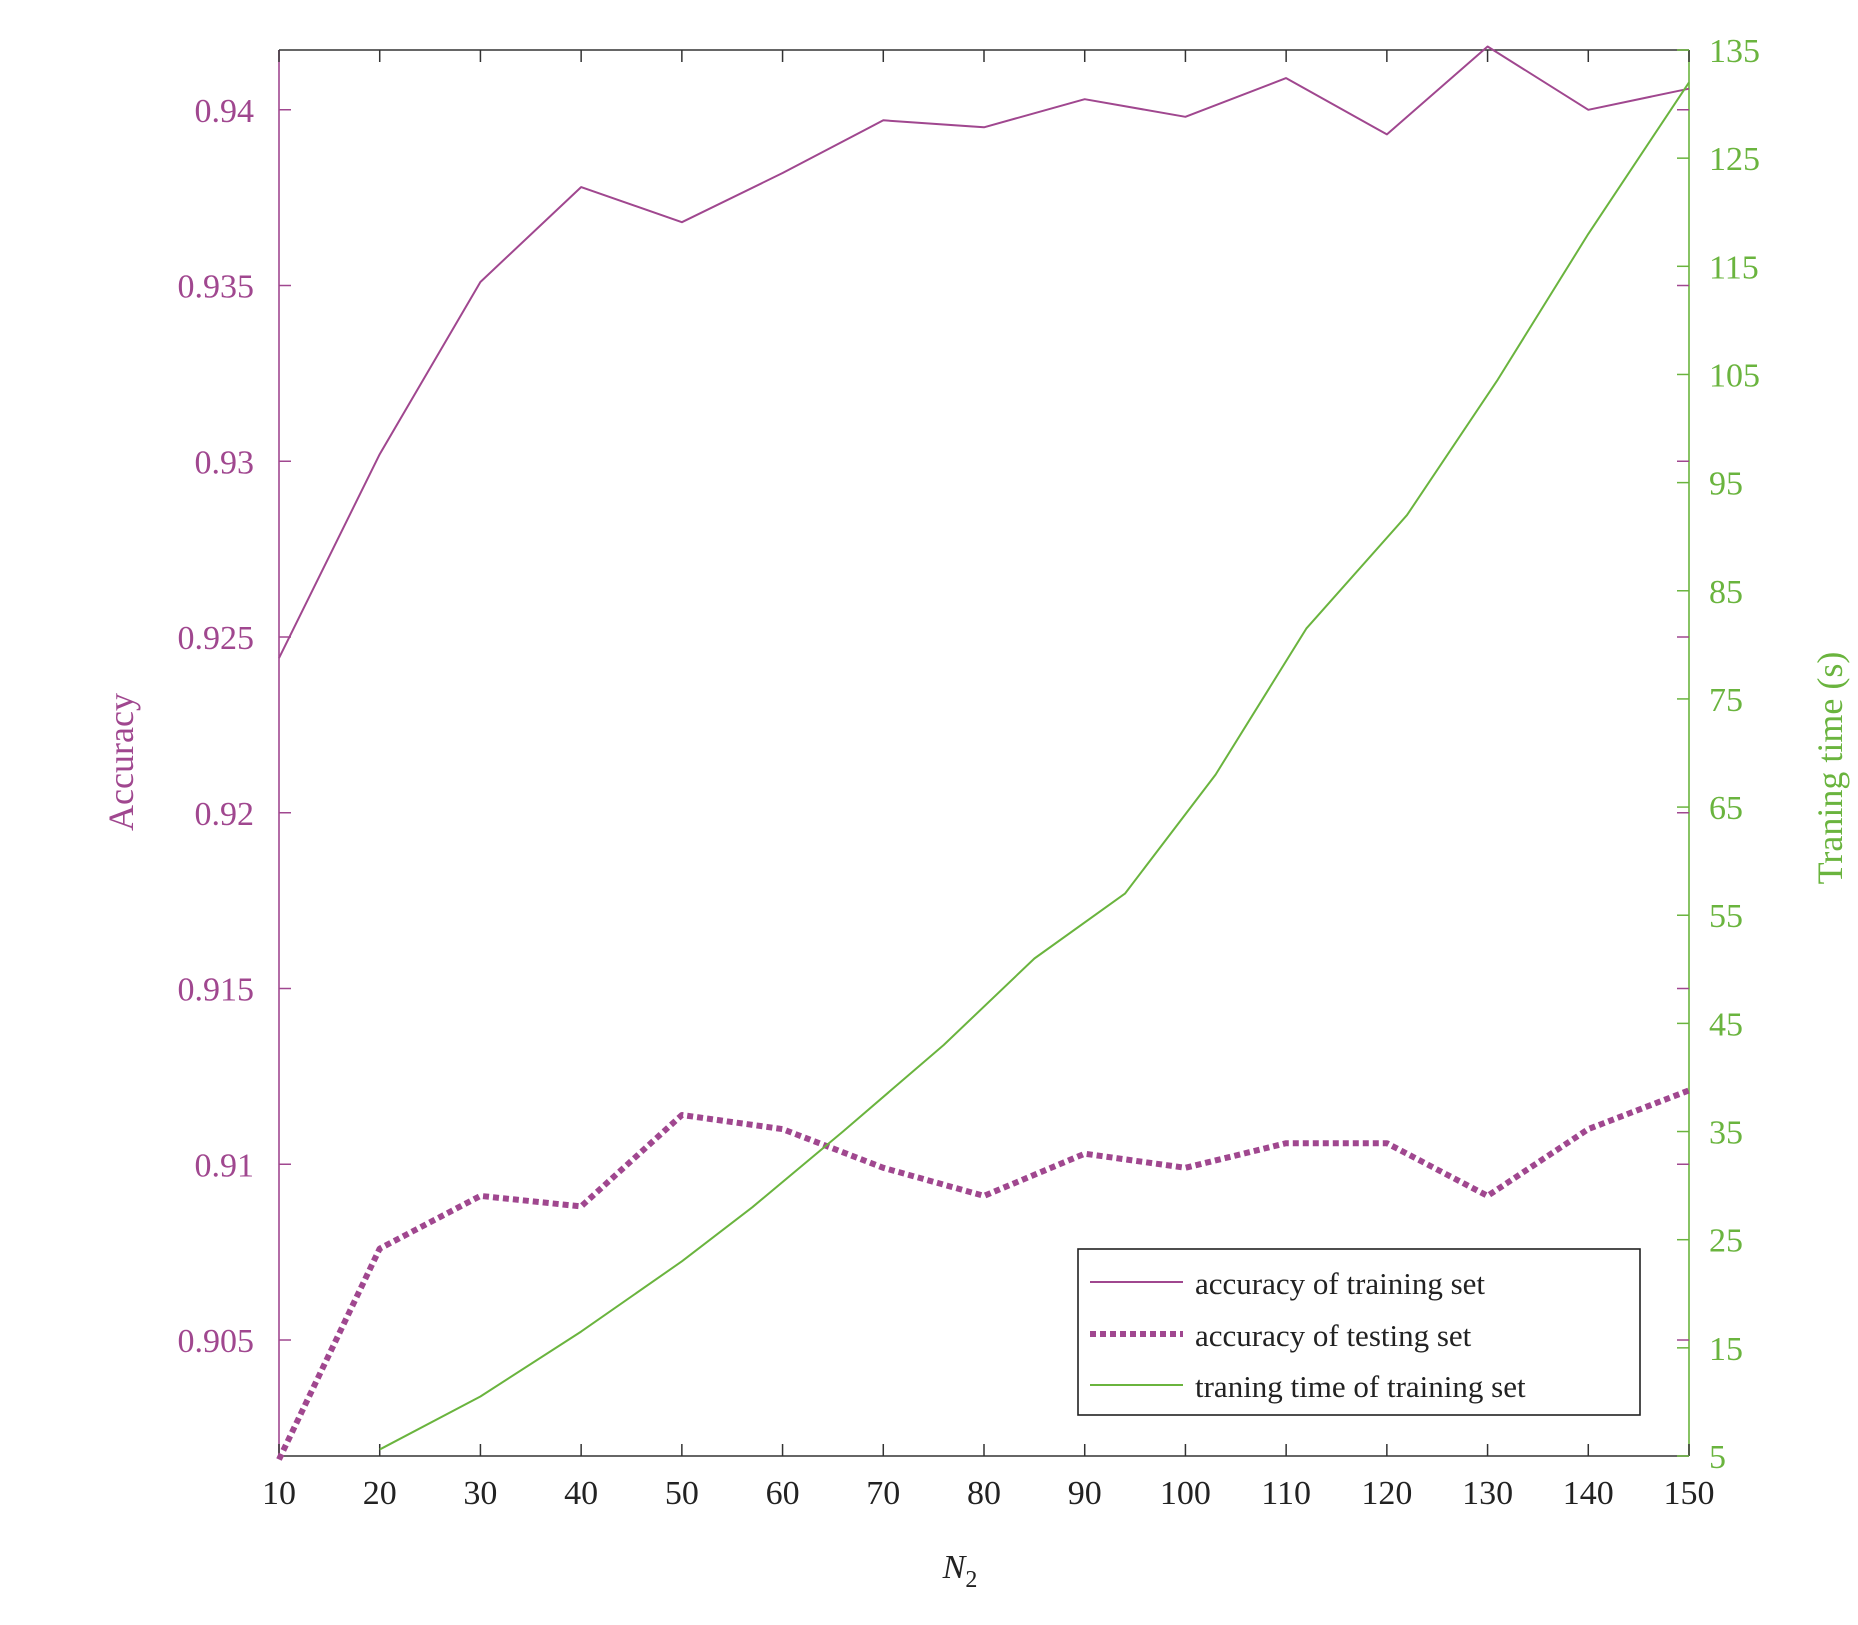 The image size is (1858, 1625). I want to click on x-tick-label: 100, so click(1185, 1493).